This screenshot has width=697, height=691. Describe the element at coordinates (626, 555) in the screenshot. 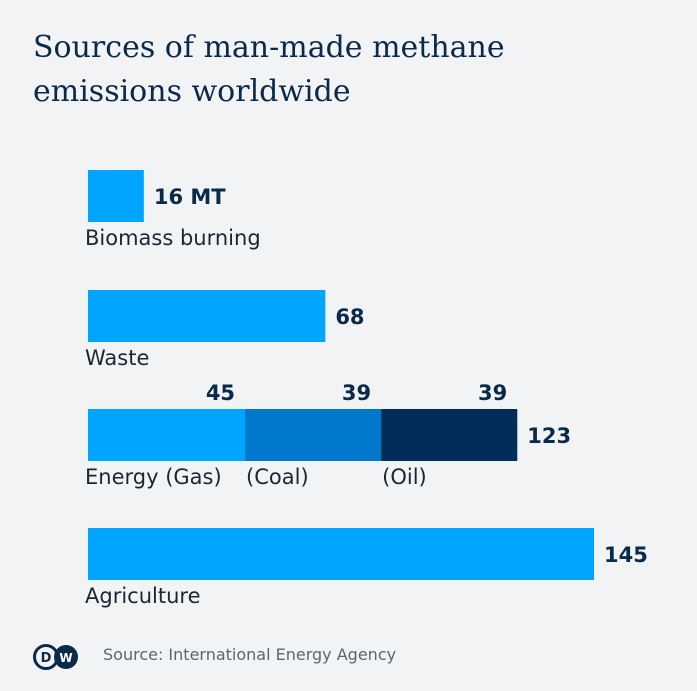

I see `bar-total-label: 145` at that location.